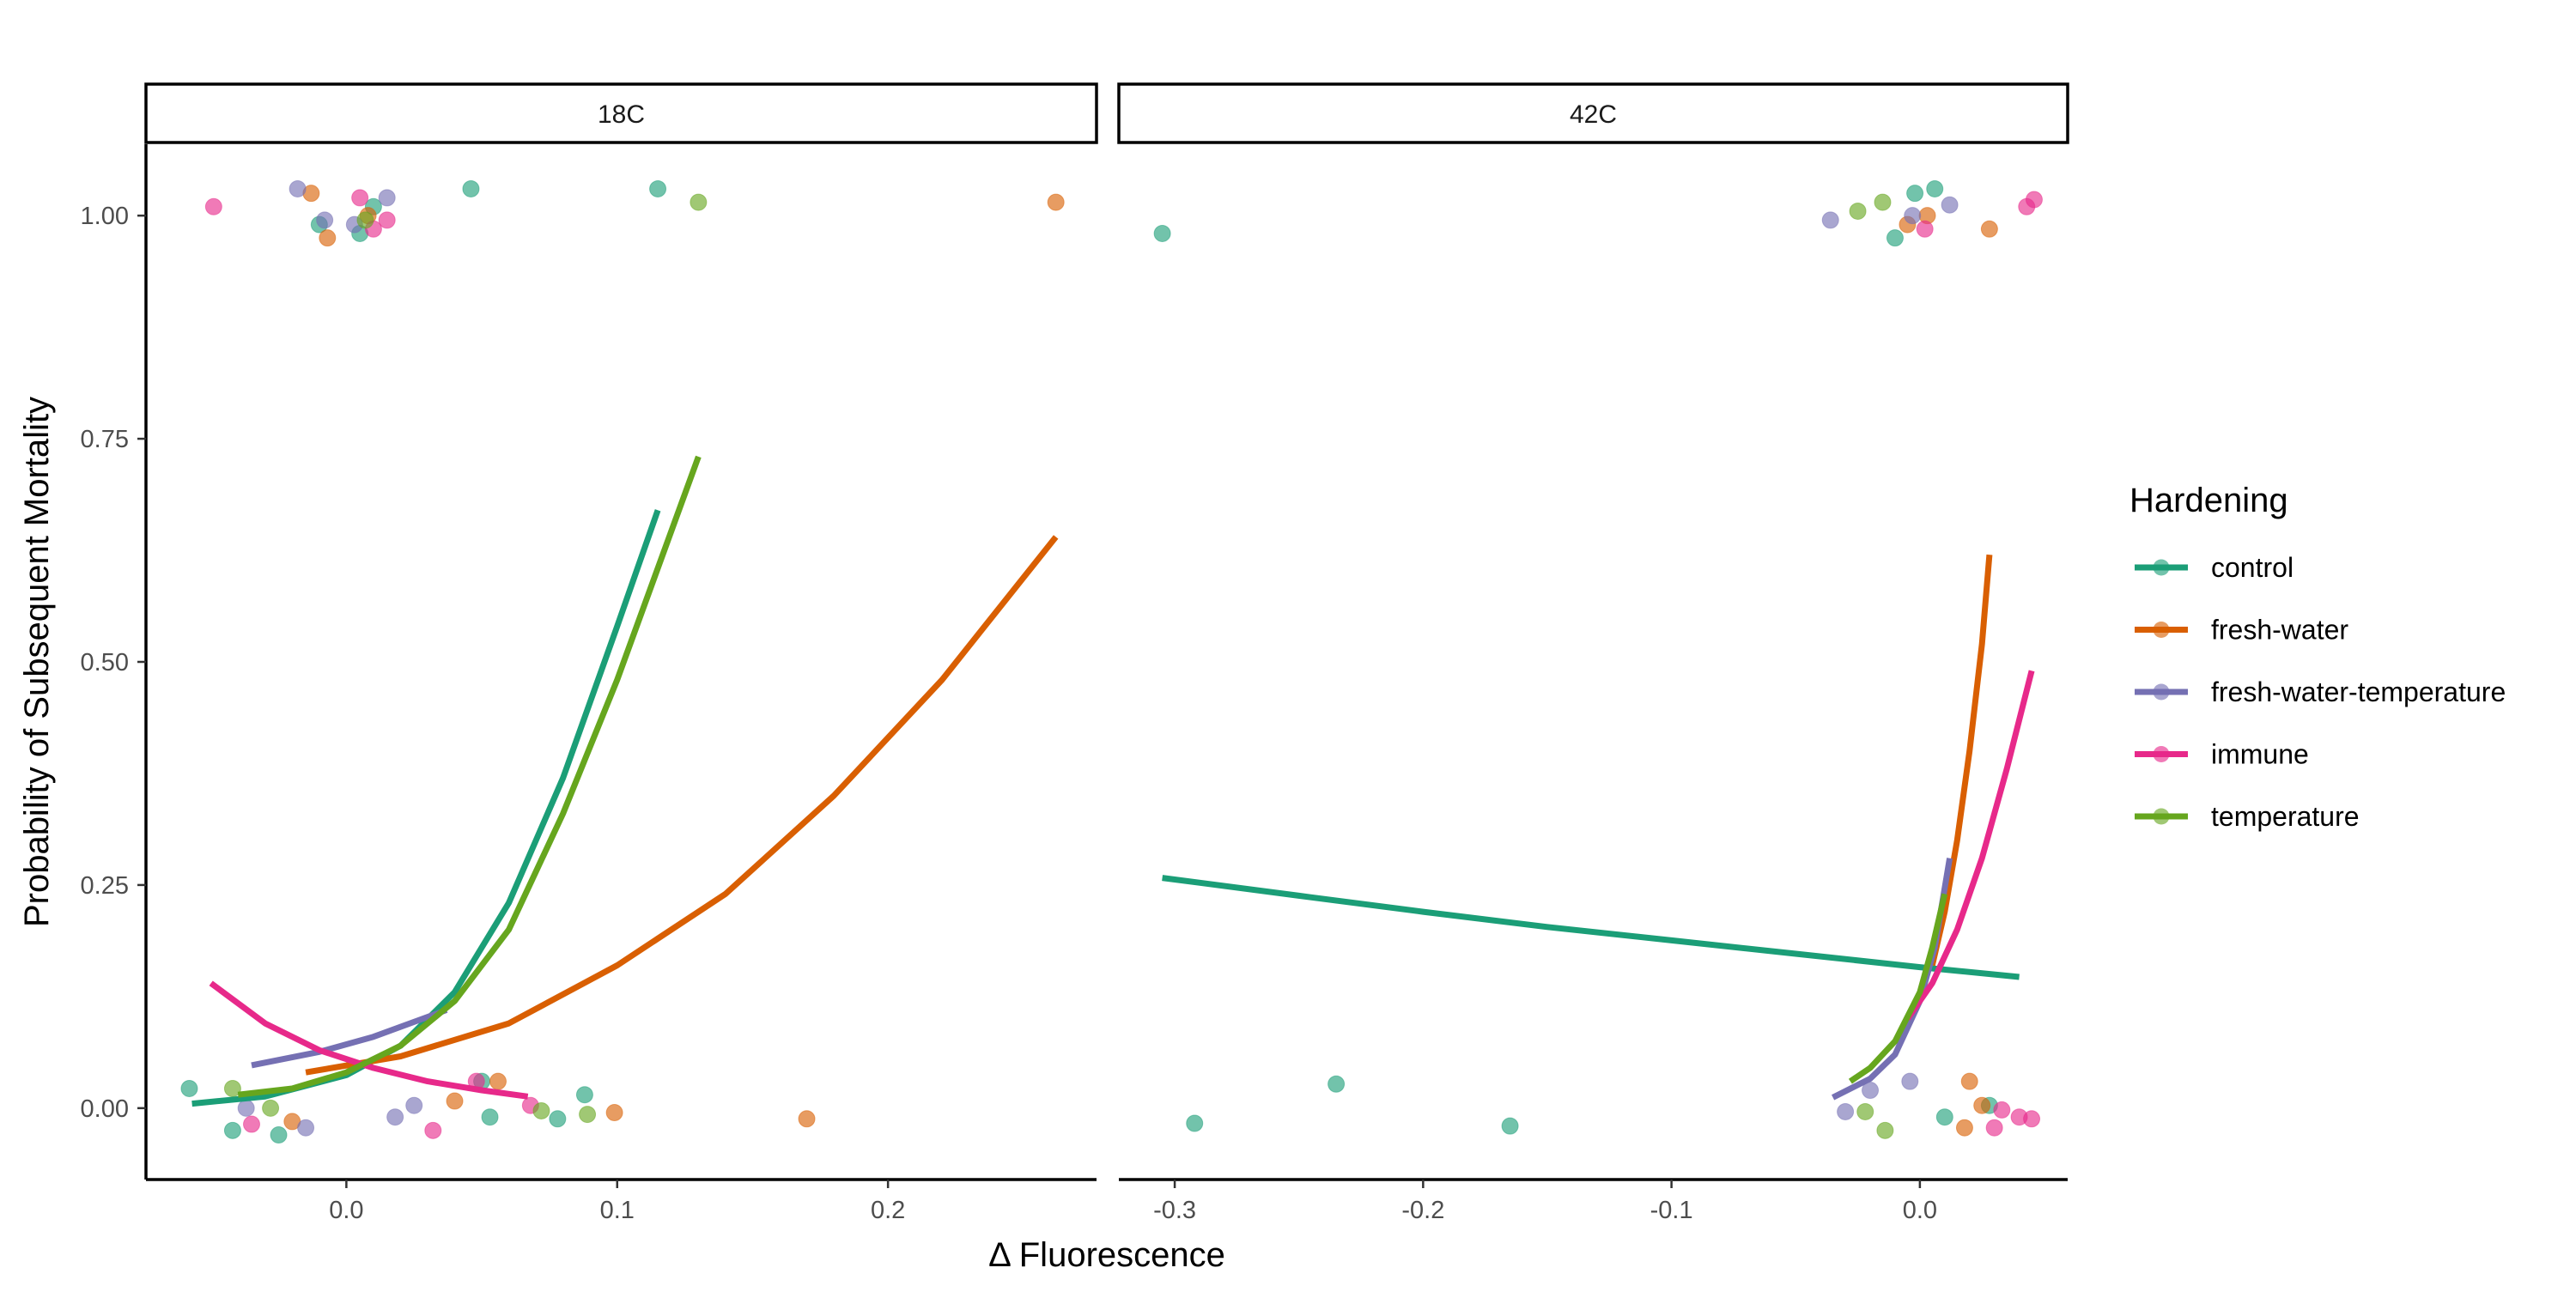  I want to click on legend-label-temperature: temperature, so click(2285, 816).